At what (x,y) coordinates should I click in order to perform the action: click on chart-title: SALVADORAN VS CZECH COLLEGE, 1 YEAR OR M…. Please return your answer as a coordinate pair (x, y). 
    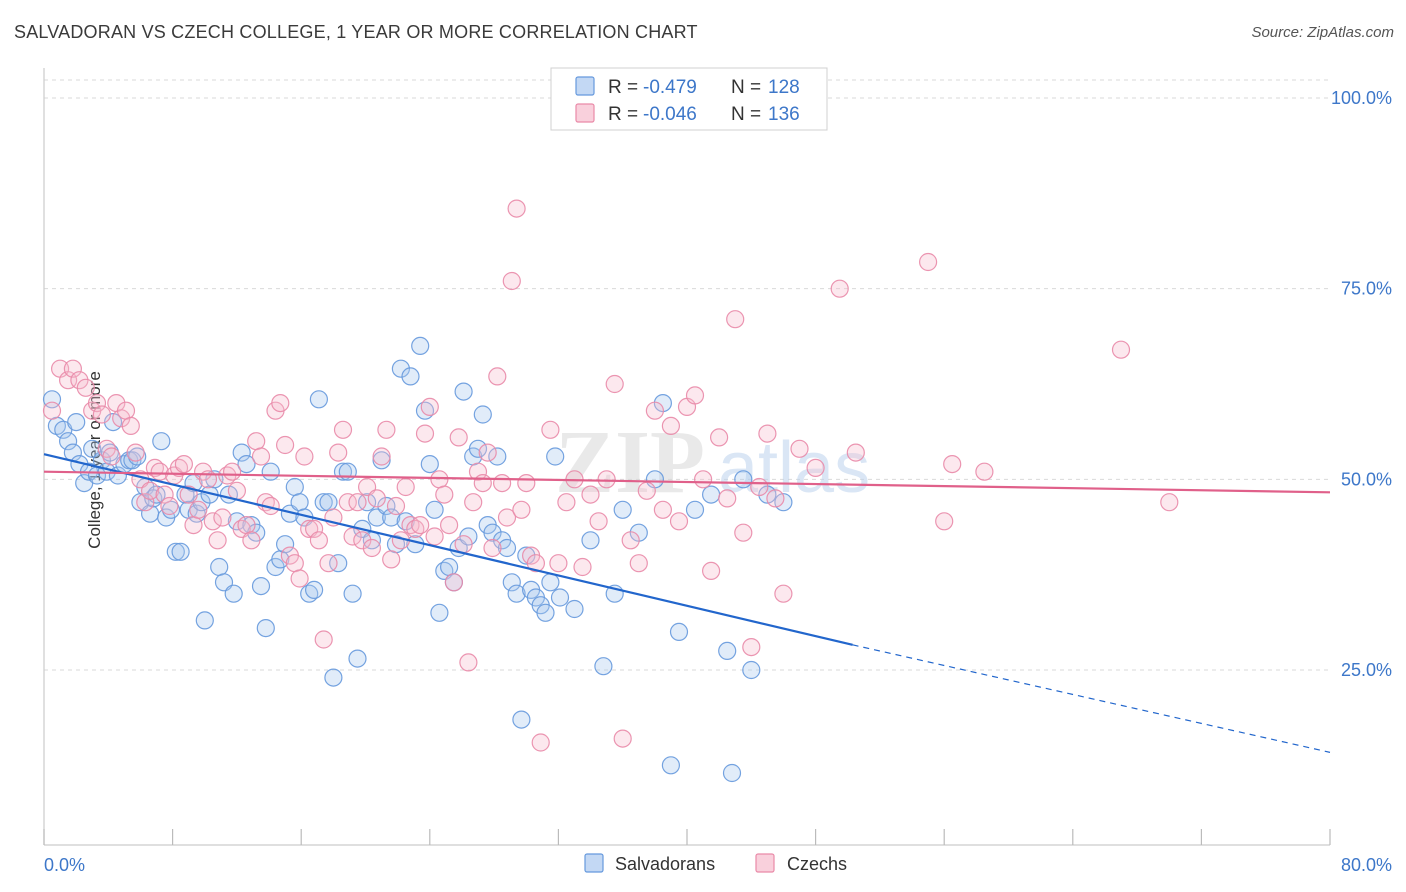
    Looking at the image, I should click on (356, 32).